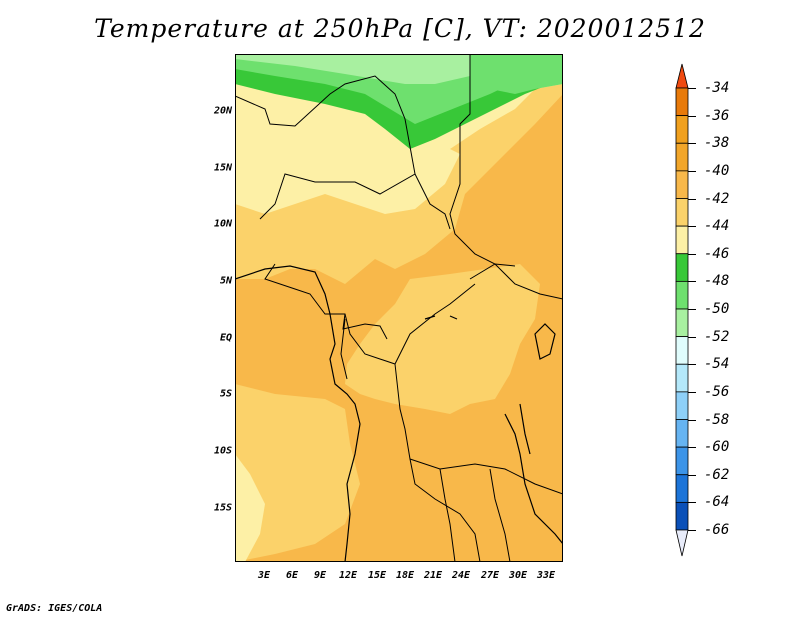 The width and height of the screenshot is (800, 618). I want to click on lat-label-5n: 5N, so click(225, 281).